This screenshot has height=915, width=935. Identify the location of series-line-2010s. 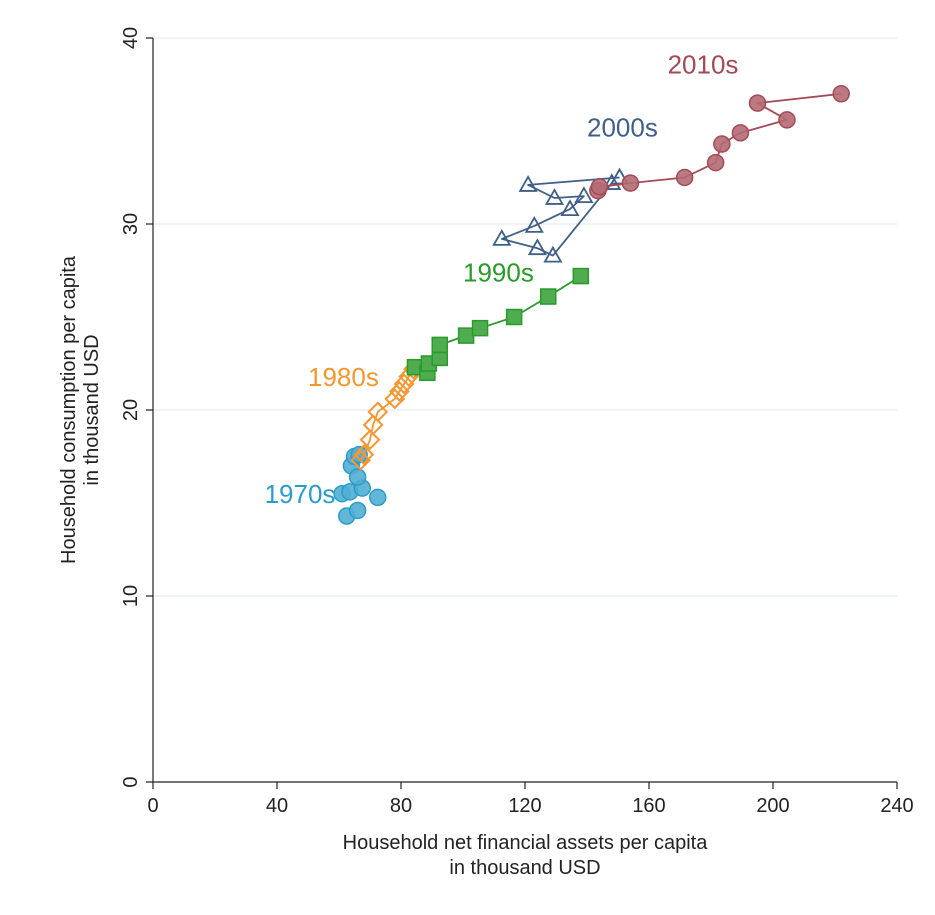
(719, 141).